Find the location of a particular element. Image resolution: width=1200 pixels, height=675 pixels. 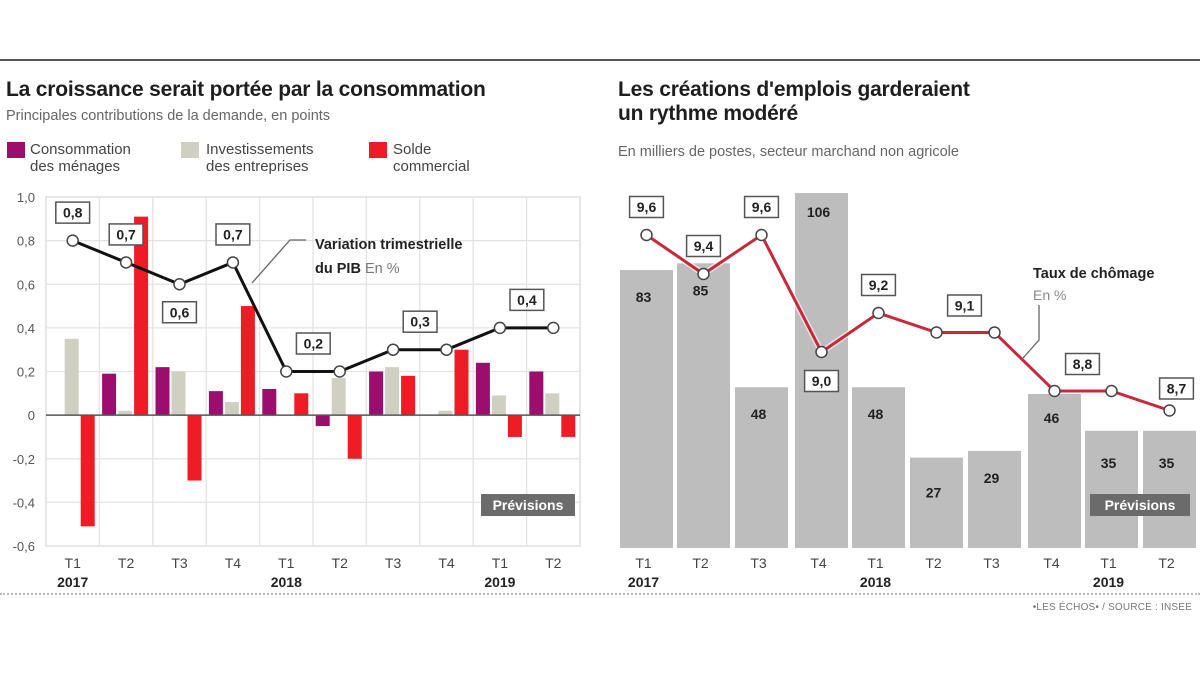

gdp-label-text: 0,4 is located at coordinates (527, 300).